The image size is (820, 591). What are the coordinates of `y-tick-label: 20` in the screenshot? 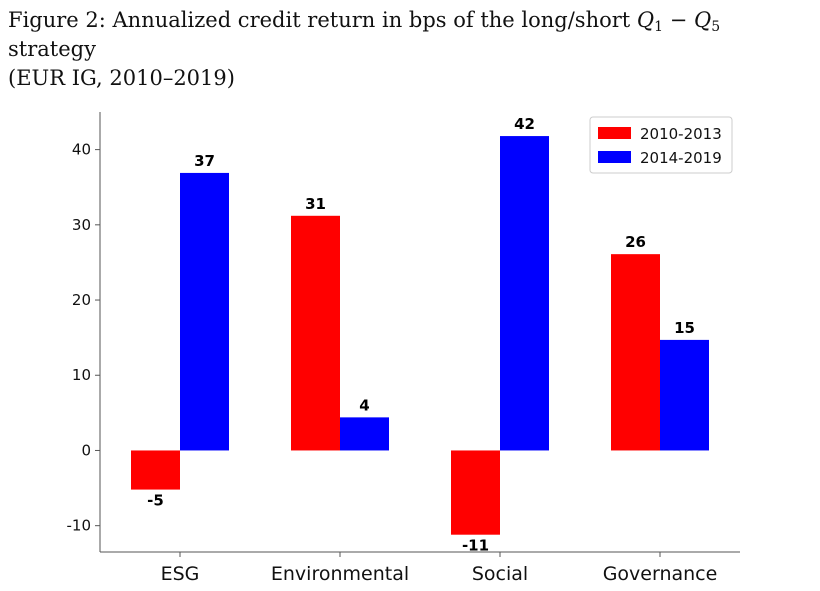 It's located at (81, 300).